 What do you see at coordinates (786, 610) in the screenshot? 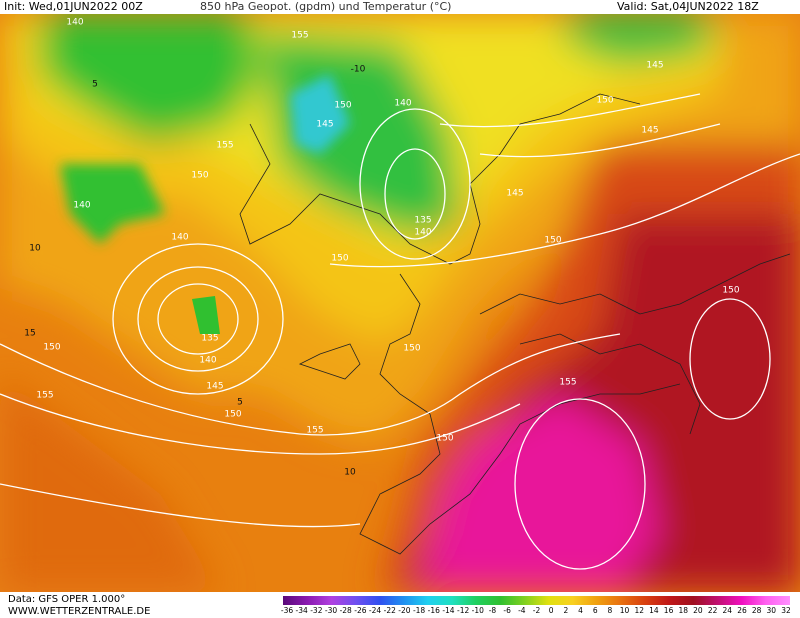
I see `colorbar-label: 32` at bounding box center [786, 610].